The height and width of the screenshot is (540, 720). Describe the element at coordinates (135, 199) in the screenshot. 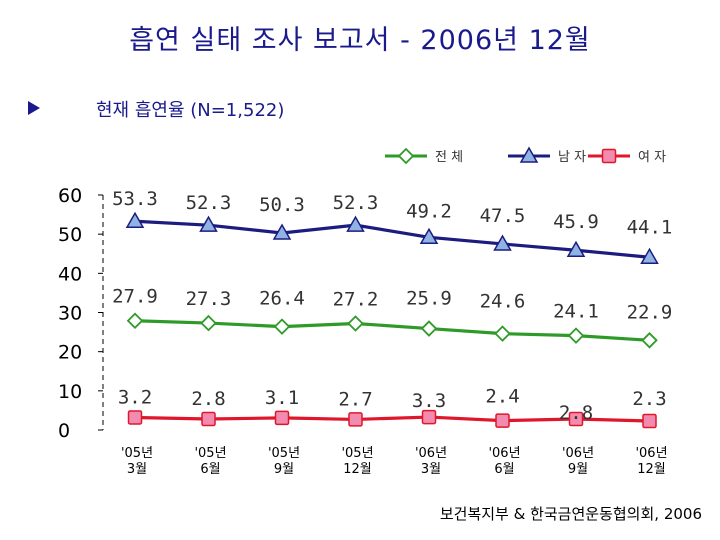

I see `data-label: 53.3` at that location.